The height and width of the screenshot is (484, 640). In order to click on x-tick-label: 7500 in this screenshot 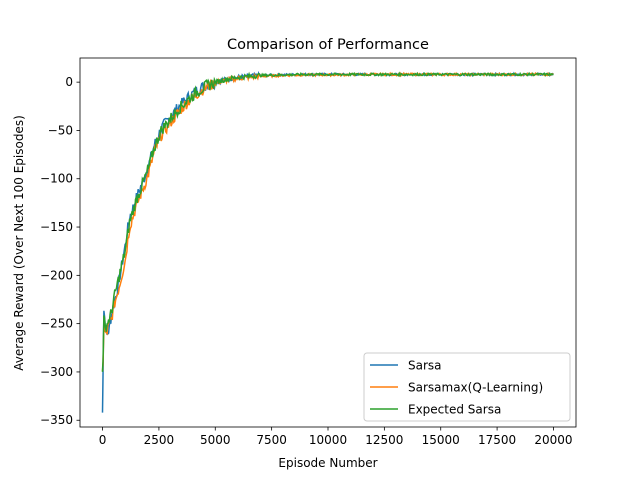, I will do `click(271, 440)`.